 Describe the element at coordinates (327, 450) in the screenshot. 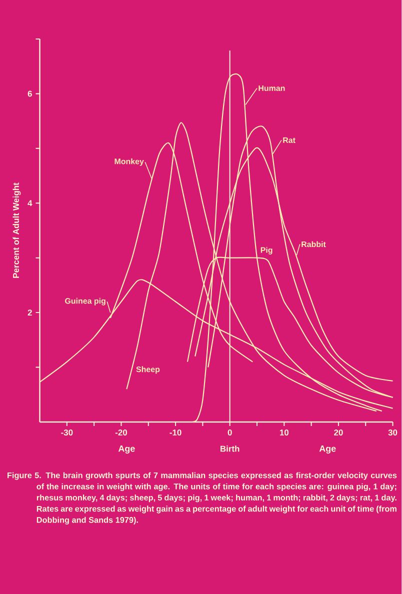

I see `text: Age` at that location.